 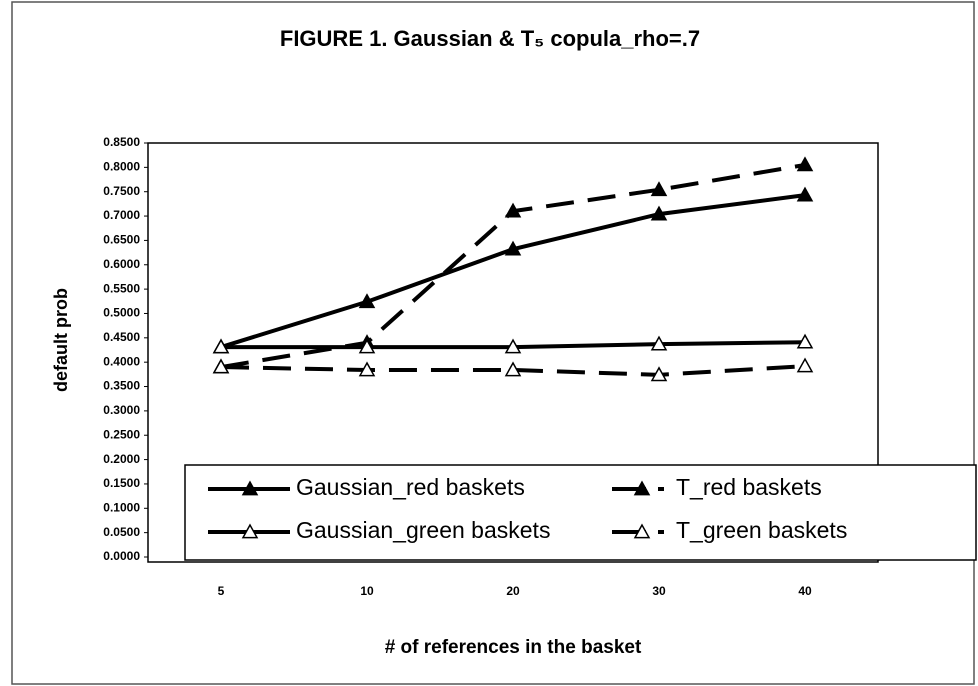 I want to click on x-tick-label: 20, so click(x=513, y=591).